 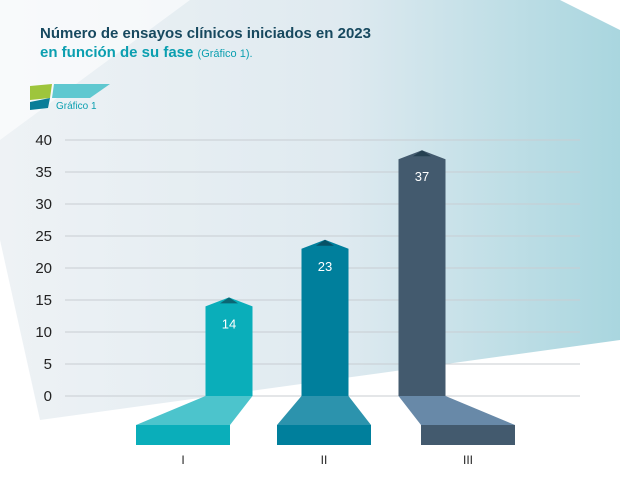 What do you see at coordinates (325, 266) in the screenshot?
I see `data-label: 23` at bounding box center [325, 266].